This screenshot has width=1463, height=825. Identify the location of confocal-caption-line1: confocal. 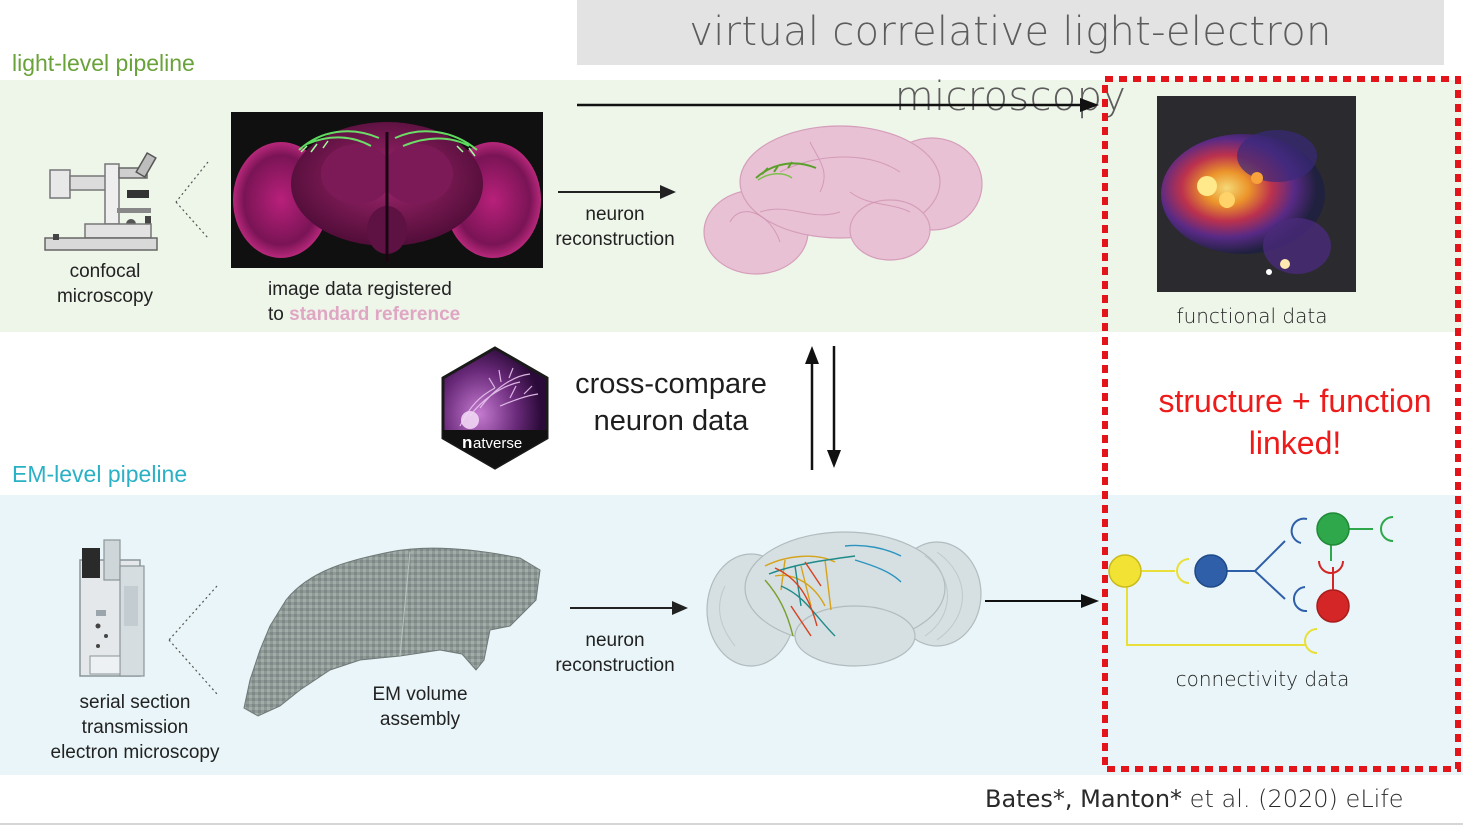
(105, 271).